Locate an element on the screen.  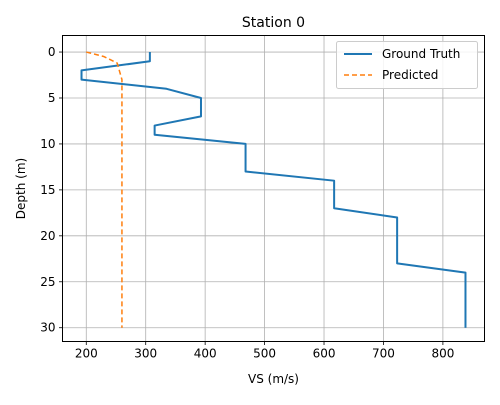
y-tick-label: 0 is located at coordinates (52, 52).